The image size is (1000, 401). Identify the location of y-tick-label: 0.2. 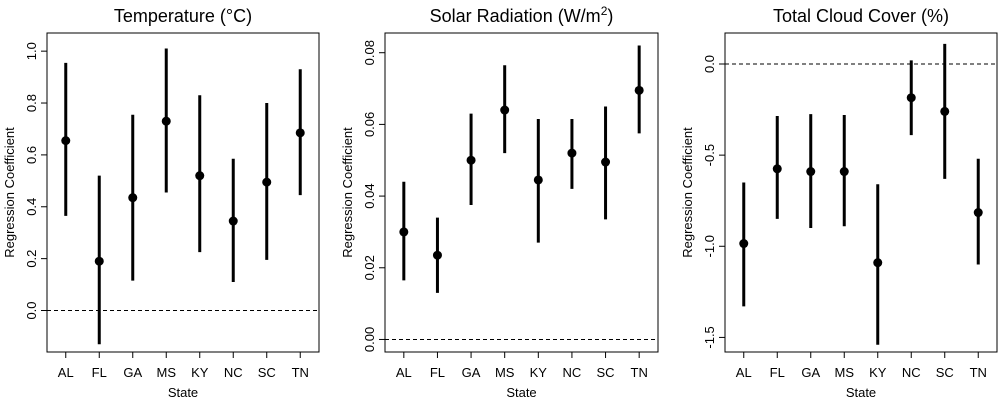
(31, 259).